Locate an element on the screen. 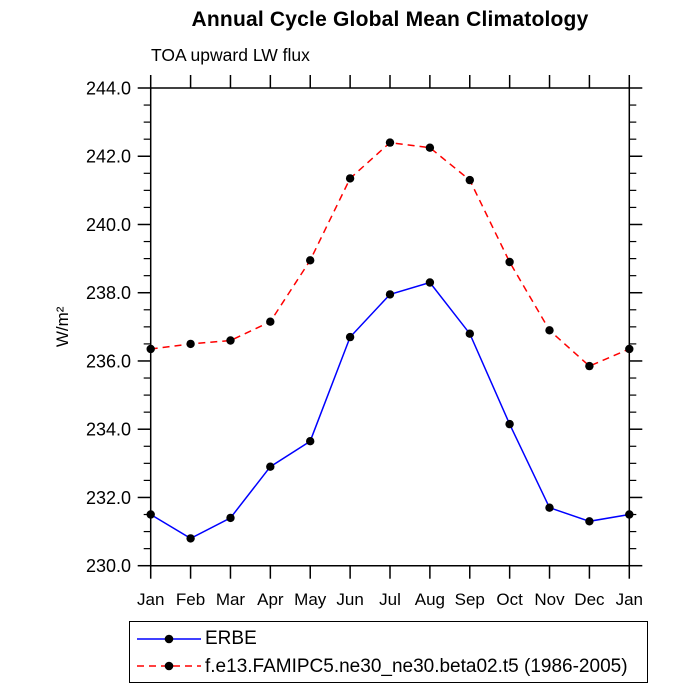  x-tick-label: Dec is located at coordinates (589, 599).